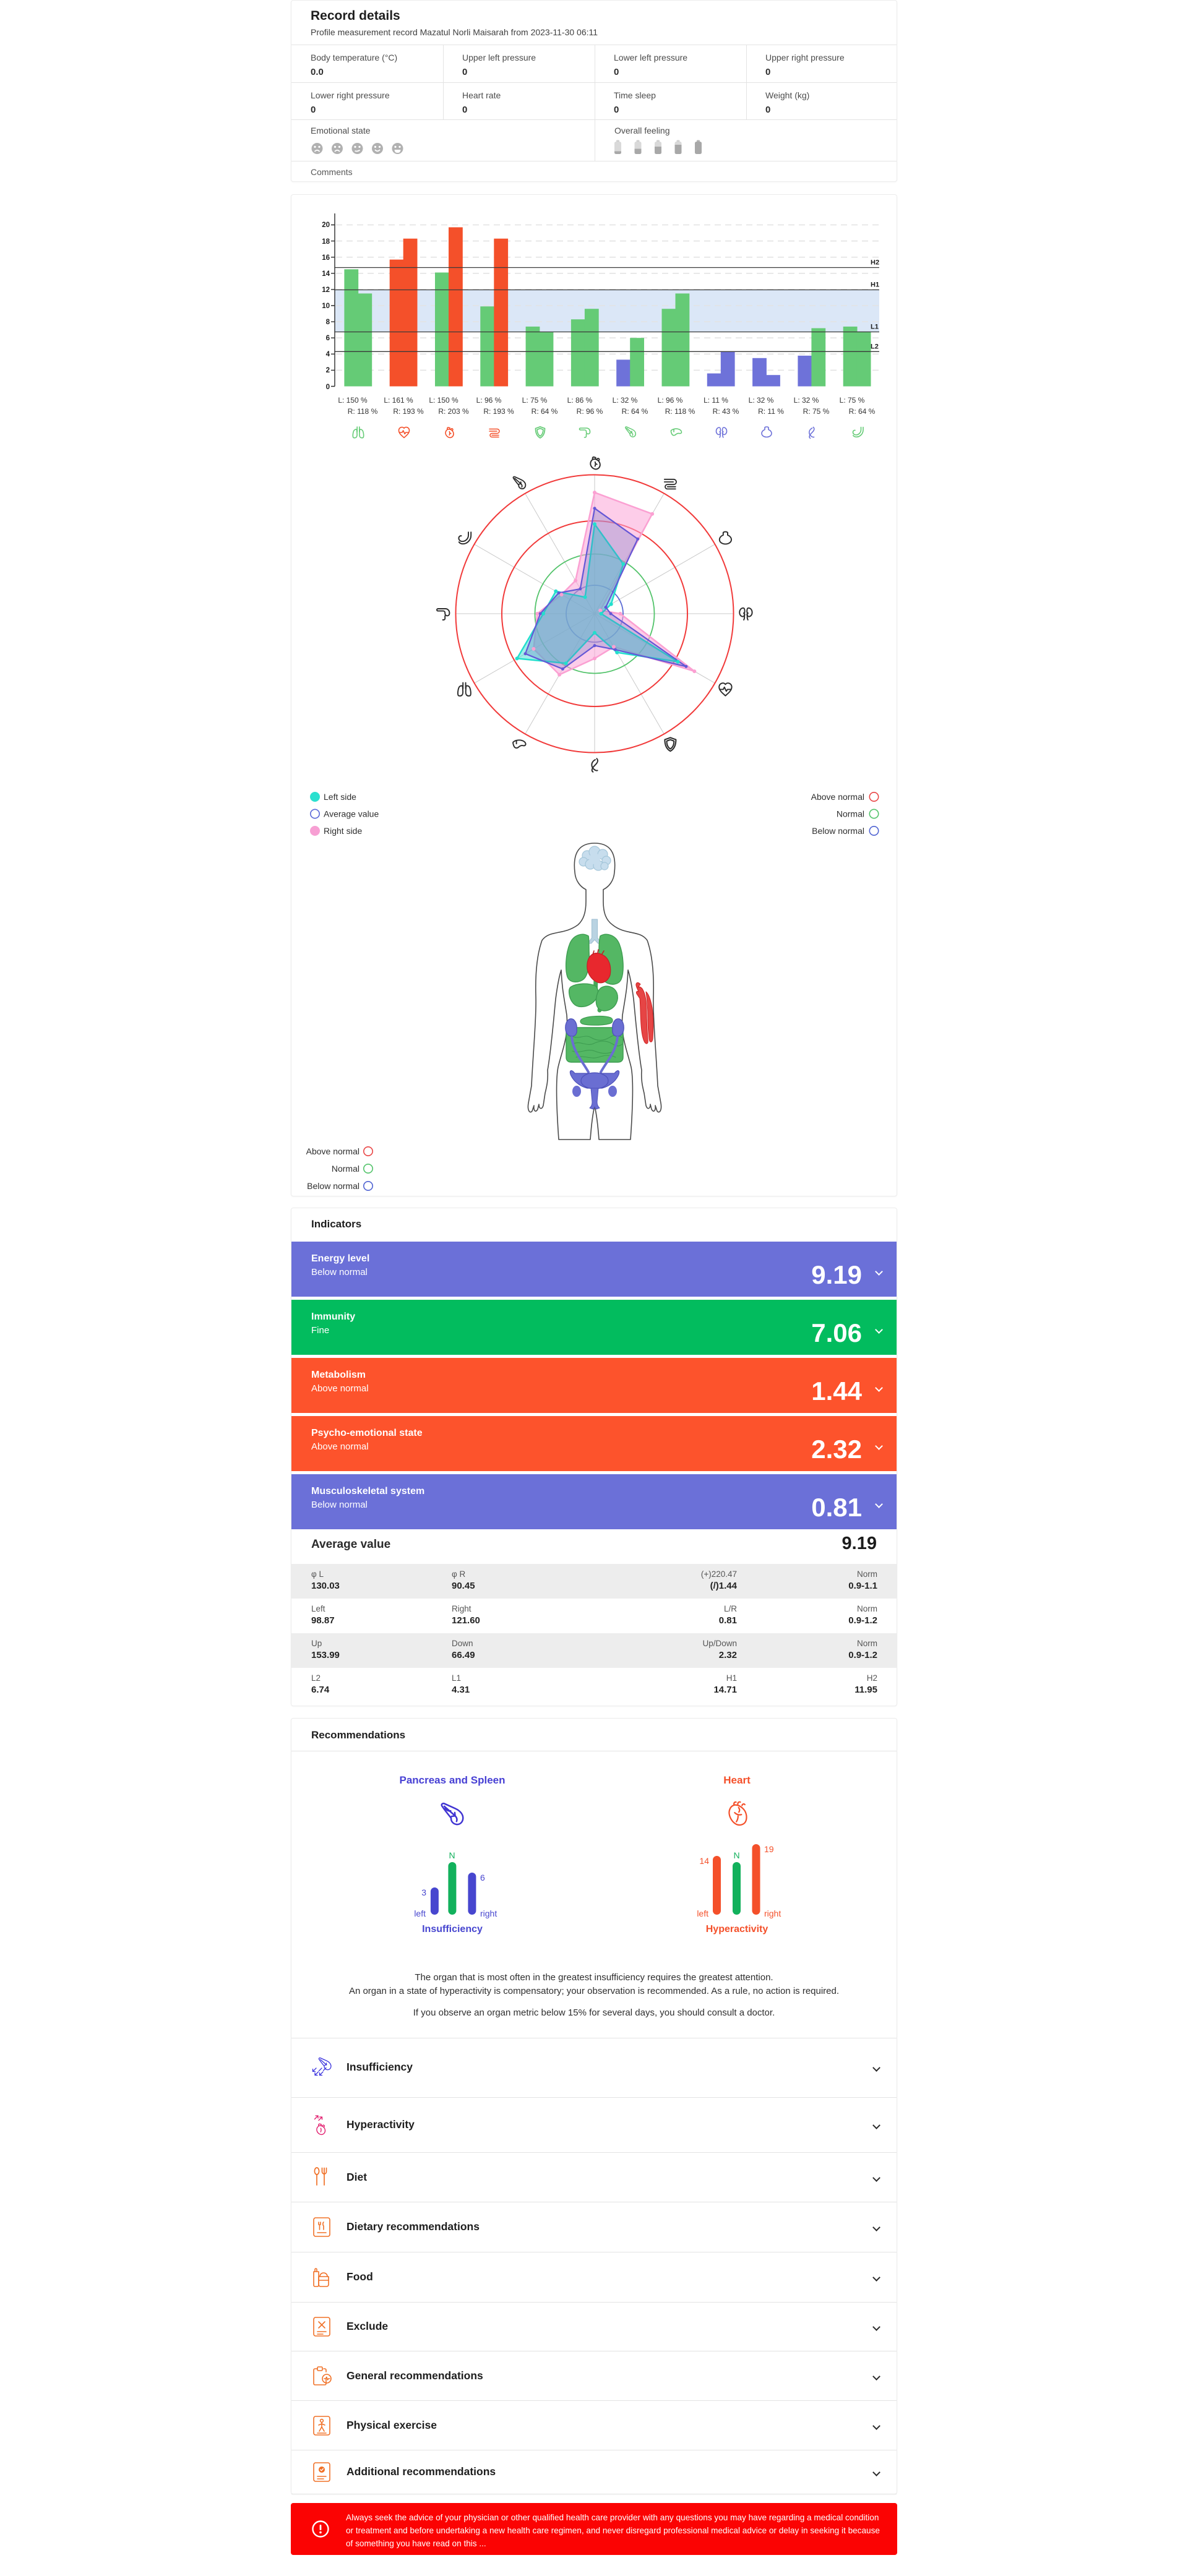 This screenshot has height=2576, width=1188. Describe the element at coordinates (351, 814) in the screenshot. I see `svg-text: Average value` at that location.